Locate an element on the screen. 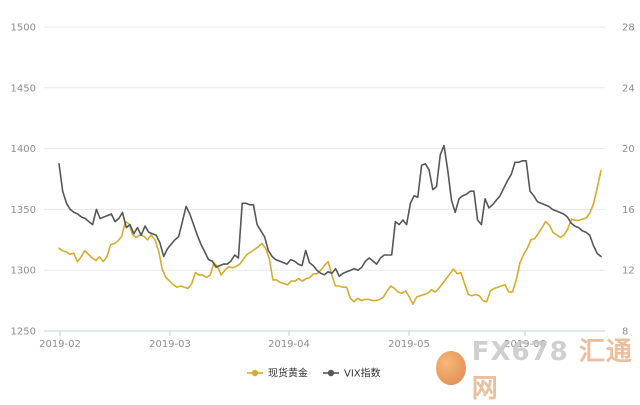  x-tick-label: 2019-03 is located at coordinates (170, 344).